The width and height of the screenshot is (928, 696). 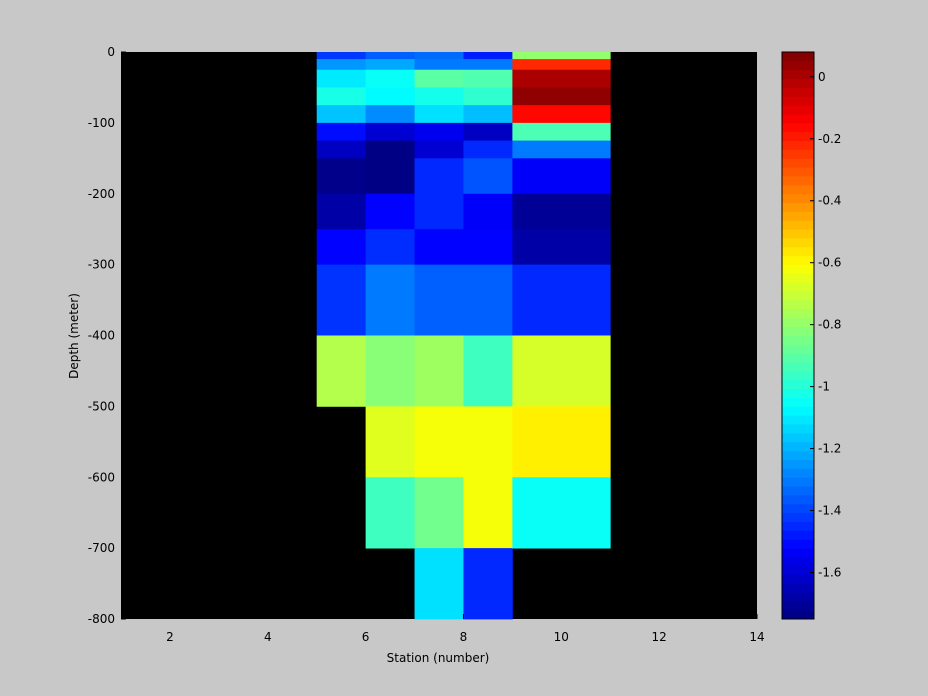 What do you see at coordinates (101, 336) in the screenshot?
I see `y-tick-label: -400` at bounding box center [101, 336].